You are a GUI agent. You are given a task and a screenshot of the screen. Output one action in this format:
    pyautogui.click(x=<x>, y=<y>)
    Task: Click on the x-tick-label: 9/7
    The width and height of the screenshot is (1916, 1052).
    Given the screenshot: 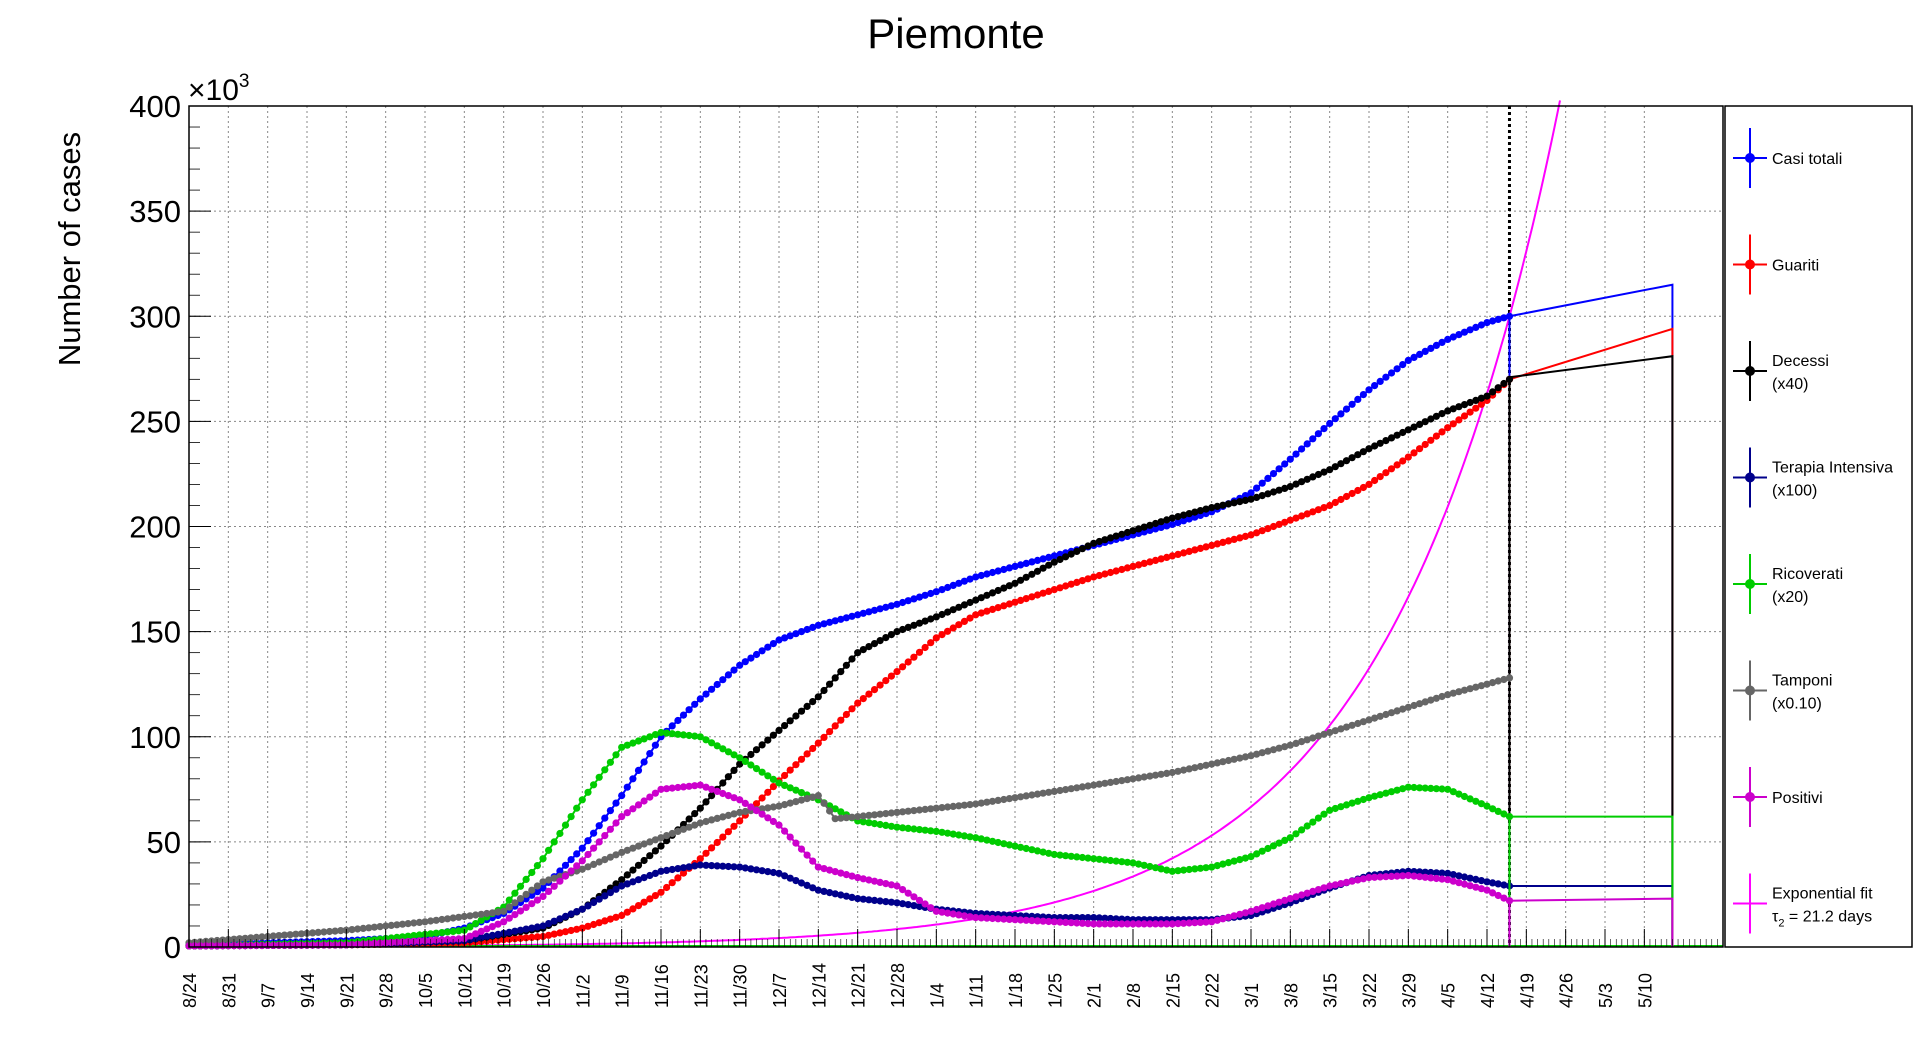 What is the action you would take?
    pyautogui.click(x=269, y=995)
    